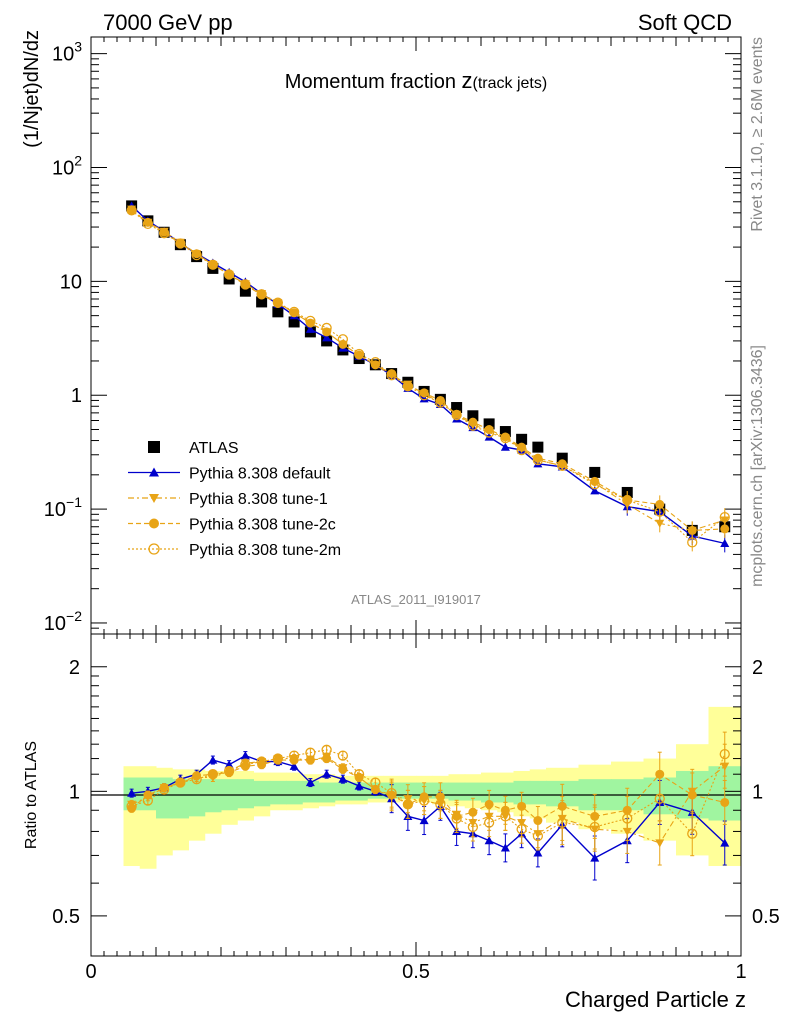 Image resolution: width=786 pixels, height=1024 pixels. What do you see at coordinates (32, 89) in the screenshot?
I see `main-y-axis-label: (1/Njet)dN/dz` at bounding box center [32, 89].